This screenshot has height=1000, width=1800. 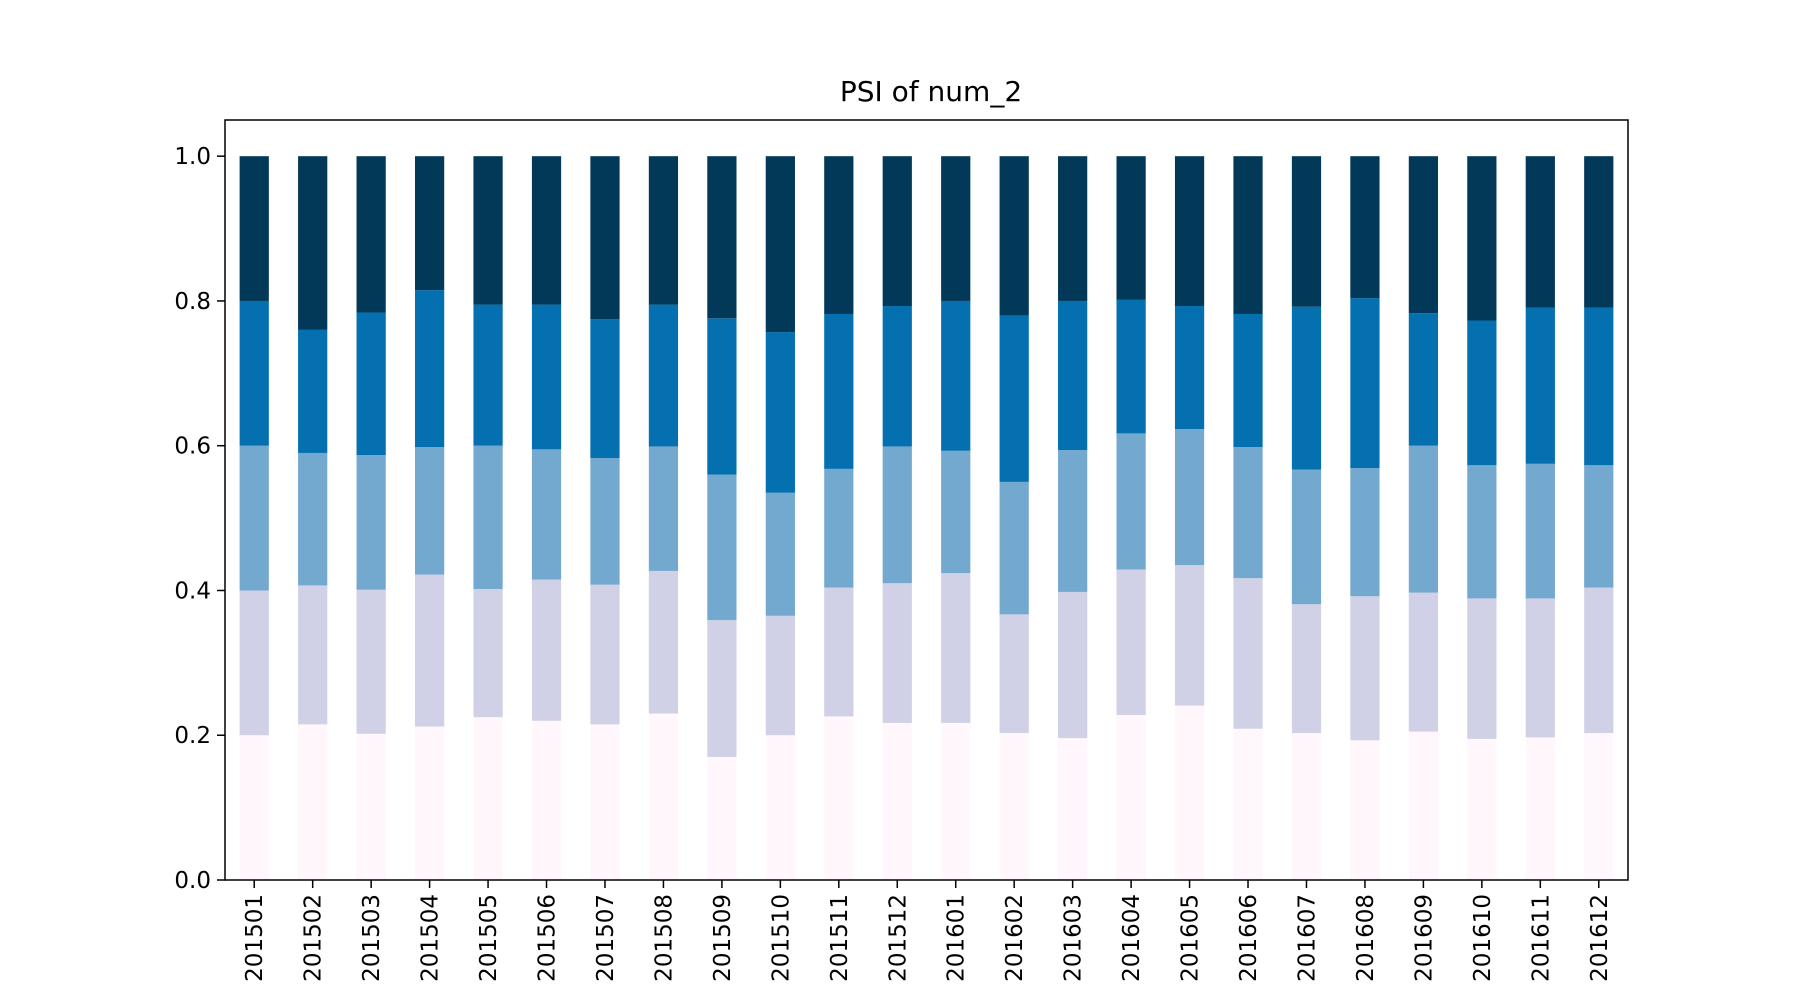 What do you see at coordinates (314, 938) in the screenshot?
I see `x-tick-label: 201502` at bounding box center [314, 938].